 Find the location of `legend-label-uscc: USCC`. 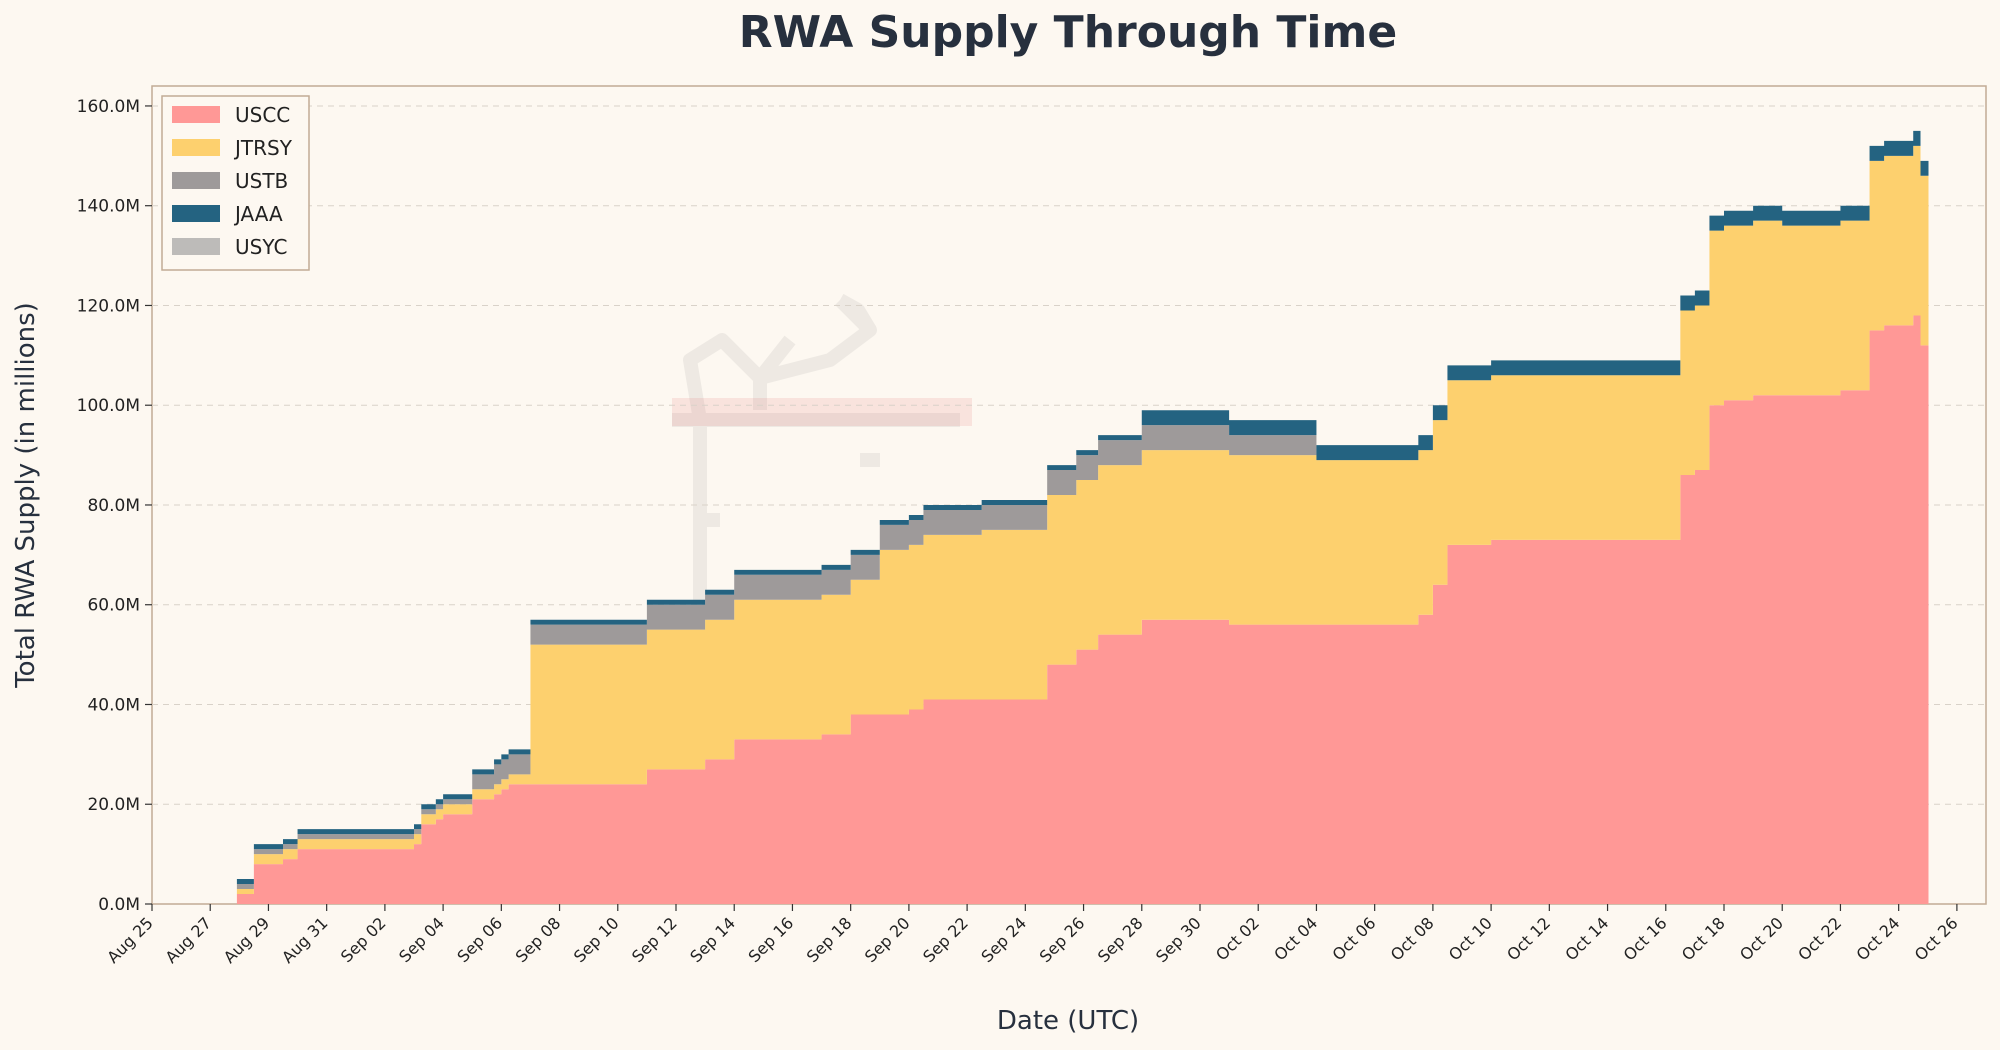

legend-label-uscc: USCC is located at coordinates (262, 115).